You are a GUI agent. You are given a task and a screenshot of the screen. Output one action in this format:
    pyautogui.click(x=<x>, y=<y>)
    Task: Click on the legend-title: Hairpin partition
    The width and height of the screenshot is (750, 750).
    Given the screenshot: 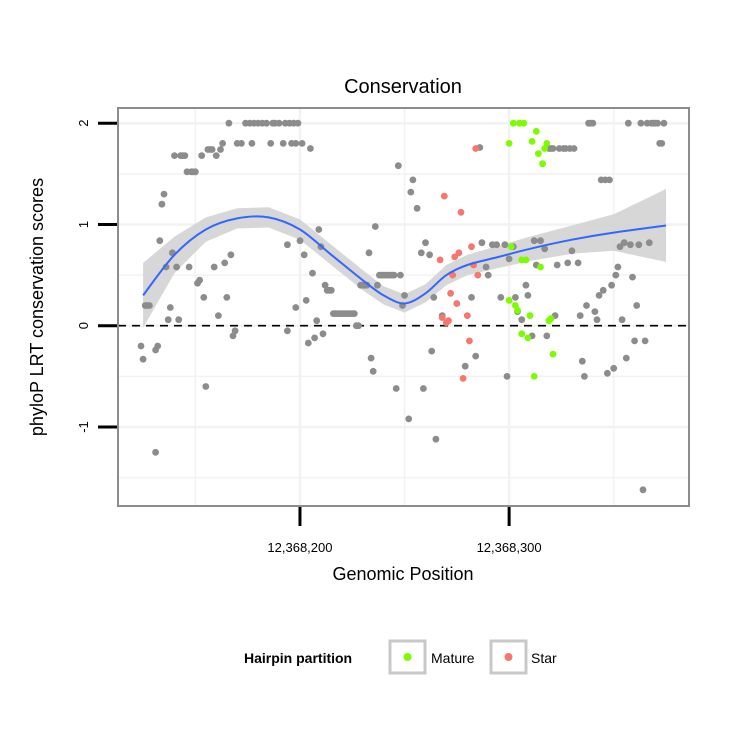 What is the action you would take?
    pyautogui.click(x=298, y=658)
    